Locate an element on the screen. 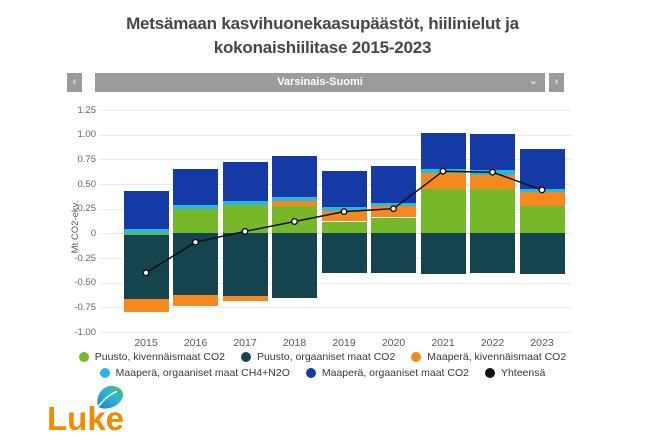 This screenshot has width=645, height=446. region-dropdown-value: Varsinais-Suomi is located at coordinates (320, 82).